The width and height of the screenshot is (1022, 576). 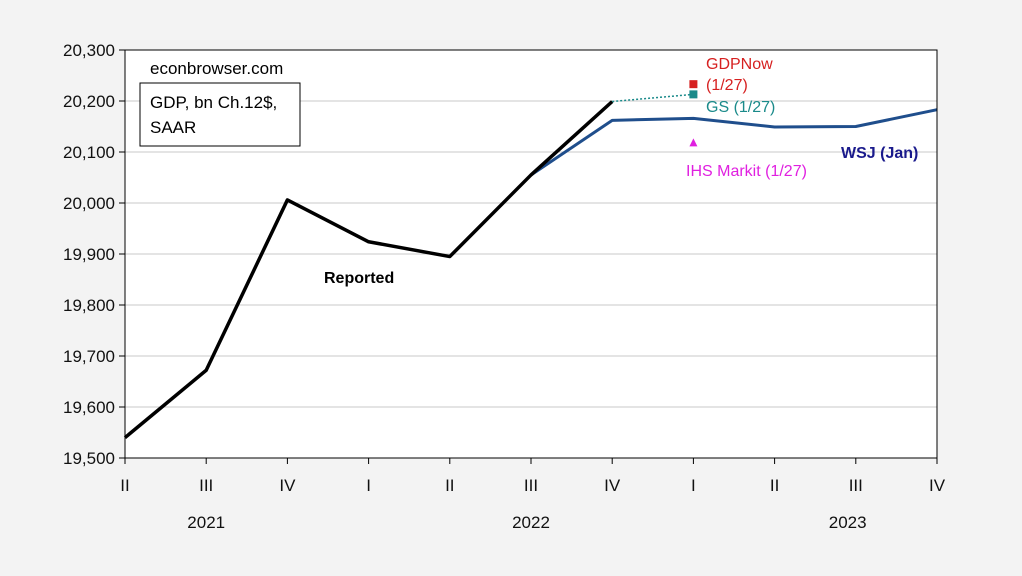 What do you see at coordinates (531, 522) in the screenshot?
I see `year-label: 2022` at bounding box center [531, 522].